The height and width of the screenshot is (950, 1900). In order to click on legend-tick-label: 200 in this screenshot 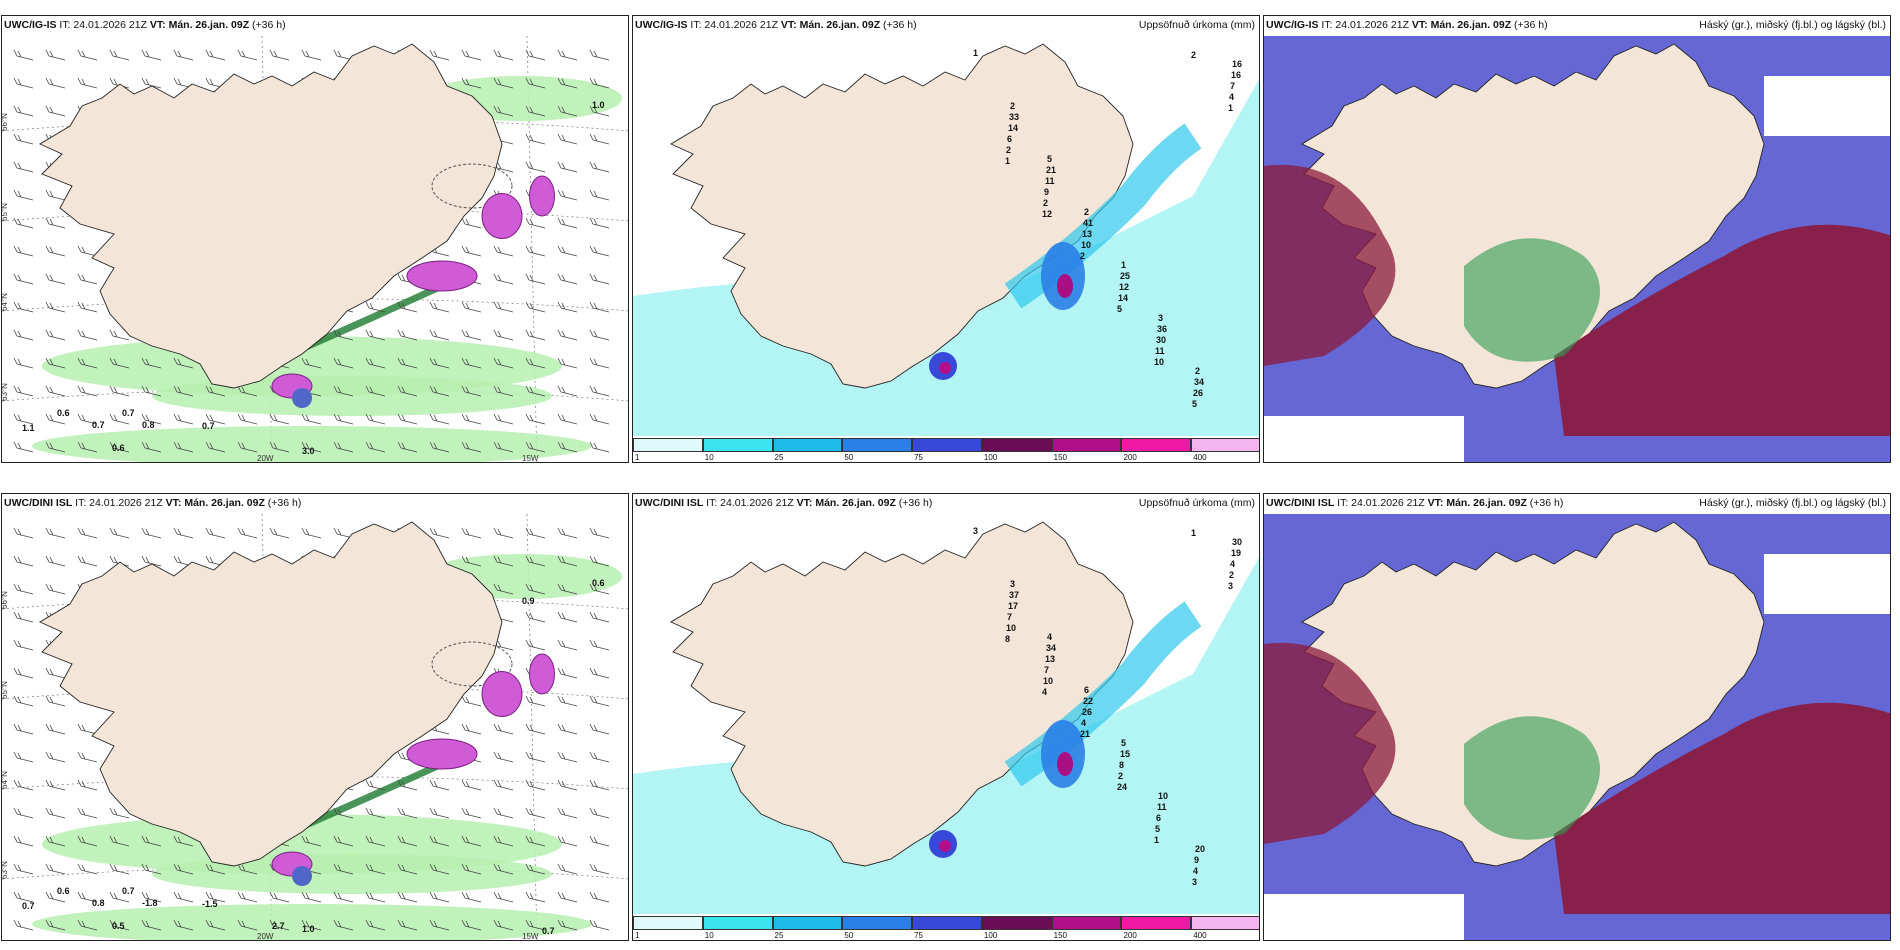, I will do `click(1130, 457)`.